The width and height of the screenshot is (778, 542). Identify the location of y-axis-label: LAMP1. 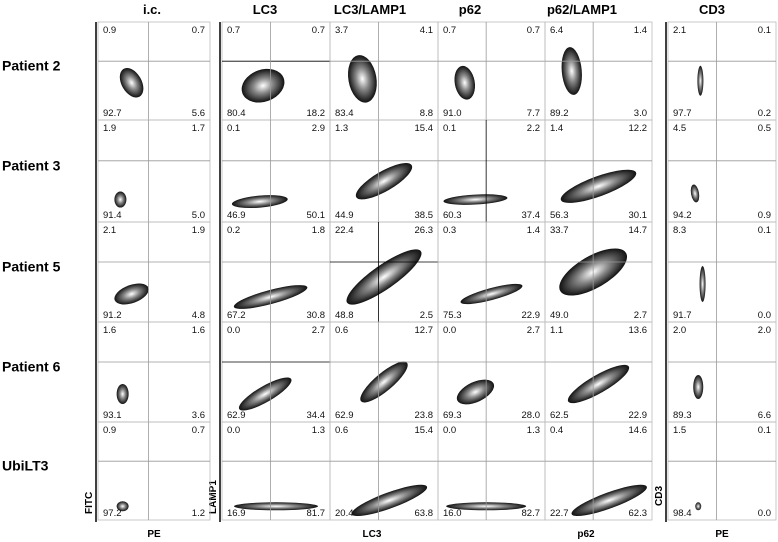
(213, 497).